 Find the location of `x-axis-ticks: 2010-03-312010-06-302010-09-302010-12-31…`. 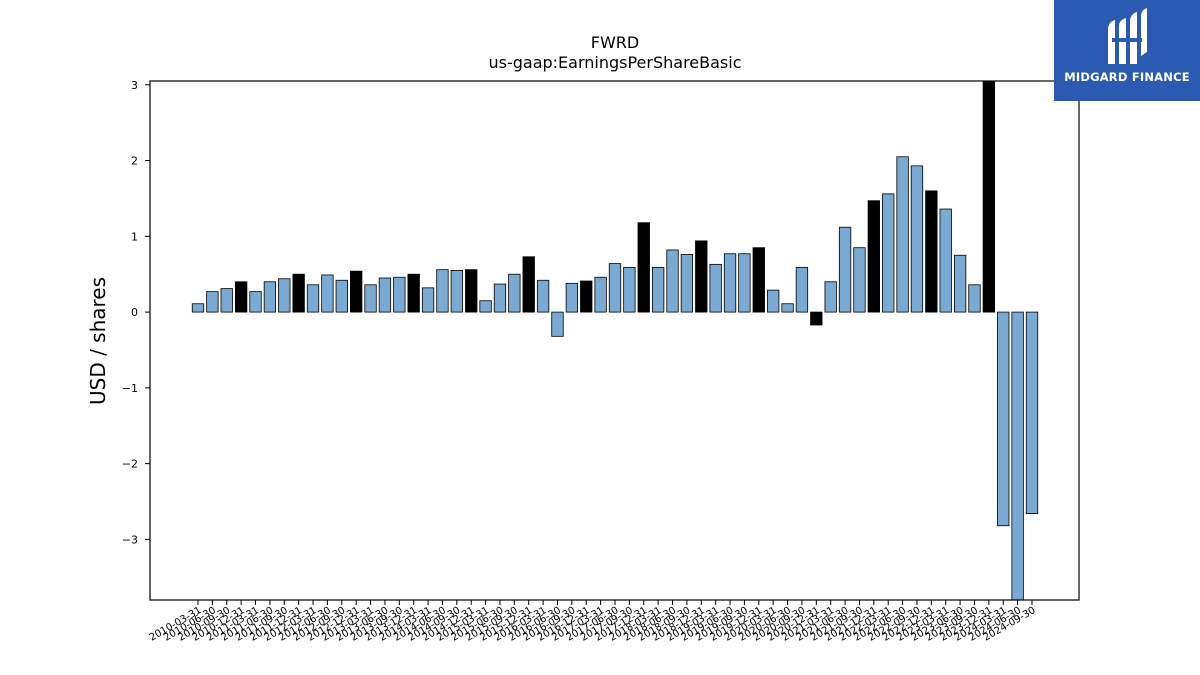

x-axis-ticks: 2010-03-312010-06-302010-09-302010-12-31… is located at coordinates (593, 622).